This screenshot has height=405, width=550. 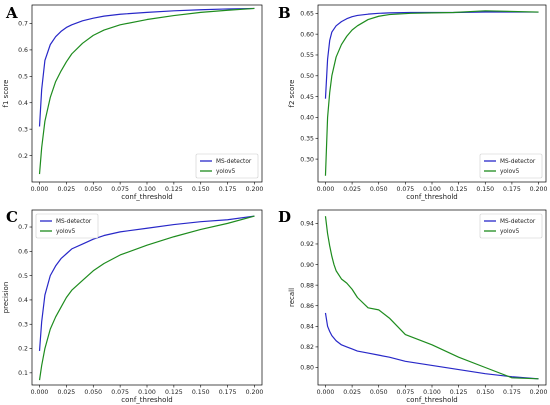 I want to click on y-tick-label: 0.3, so click(x=23, y=324).